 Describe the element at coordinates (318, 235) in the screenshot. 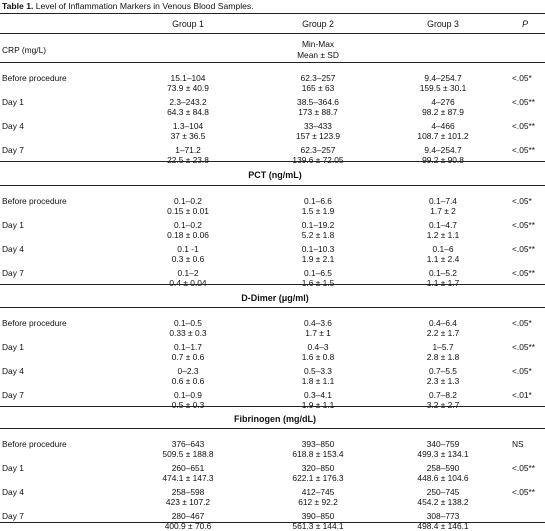

I see `pct-cell-g2b: 5.2 ± 1.8` at that location.